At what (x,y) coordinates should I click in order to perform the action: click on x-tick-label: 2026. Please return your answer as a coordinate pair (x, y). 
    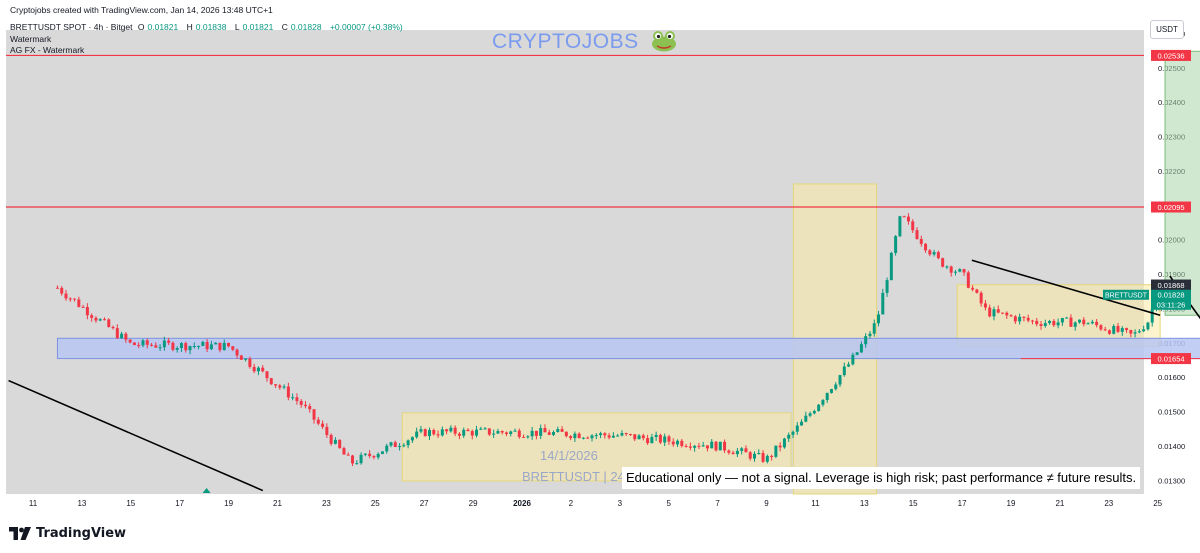
    Looking at the image, I should click on (522, 503).